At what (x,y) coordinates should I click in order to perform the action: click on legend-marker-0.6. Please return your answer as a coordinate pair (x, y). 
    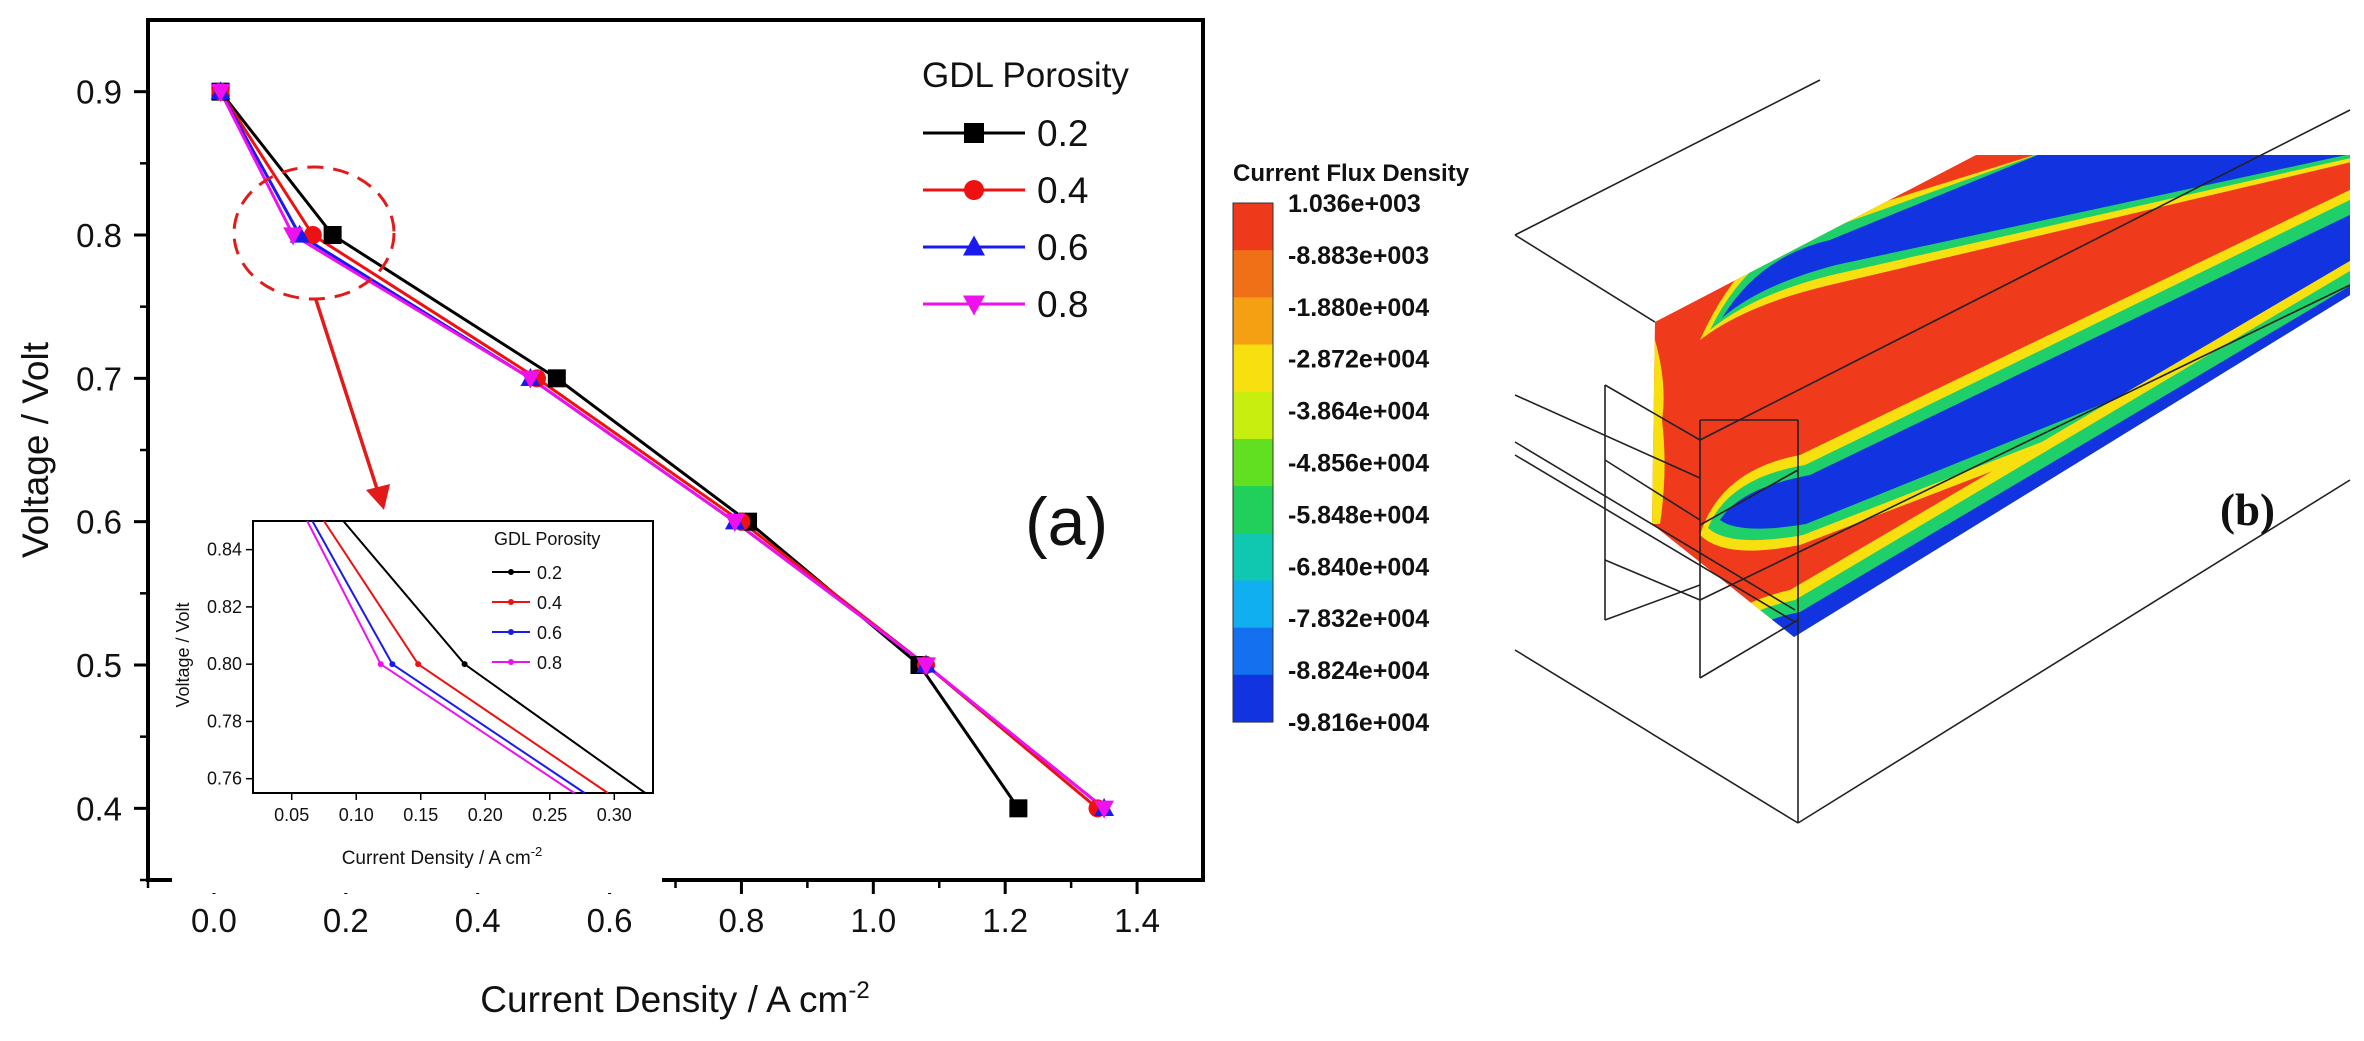
    Looking at the image, I should click on (974, 245).